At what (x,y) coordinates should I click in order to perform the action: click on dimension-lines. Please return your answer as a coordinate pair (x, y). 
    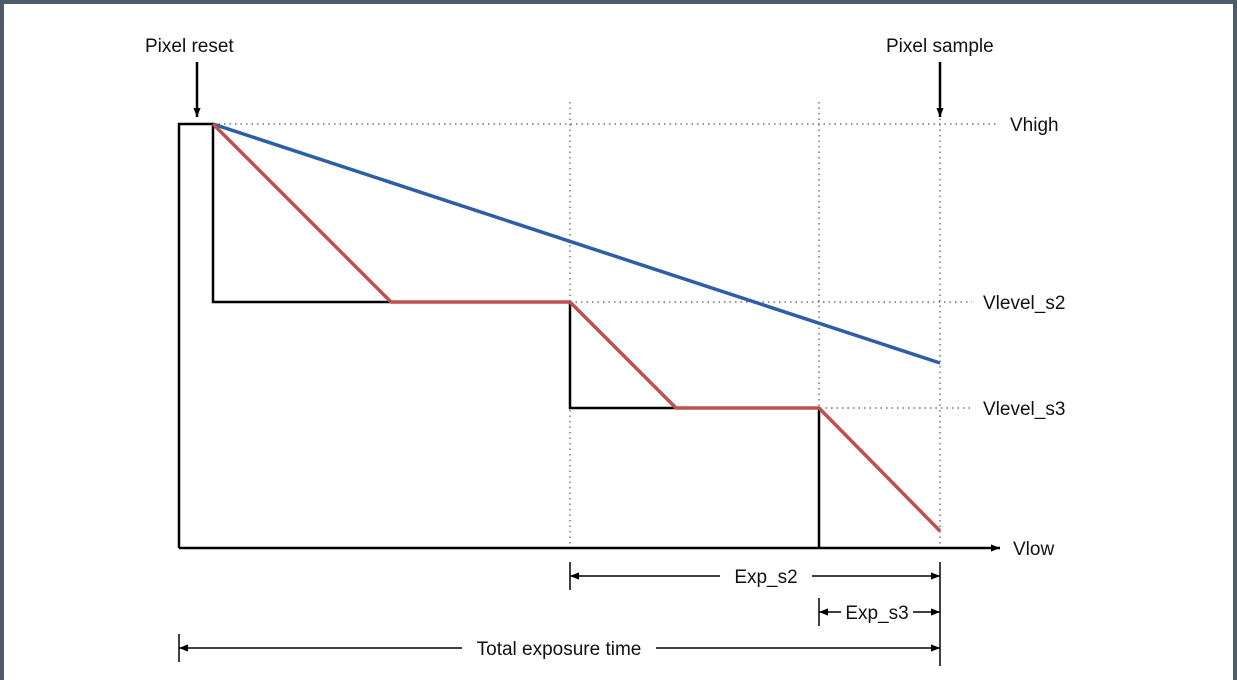
    Looking at the image, I should click on (559, 614).